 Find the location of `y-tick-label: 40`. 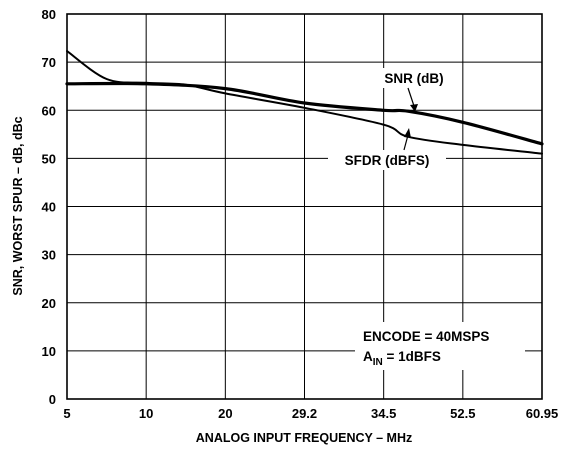

y-tick-label: 40 is located at coordinates (49, 207).